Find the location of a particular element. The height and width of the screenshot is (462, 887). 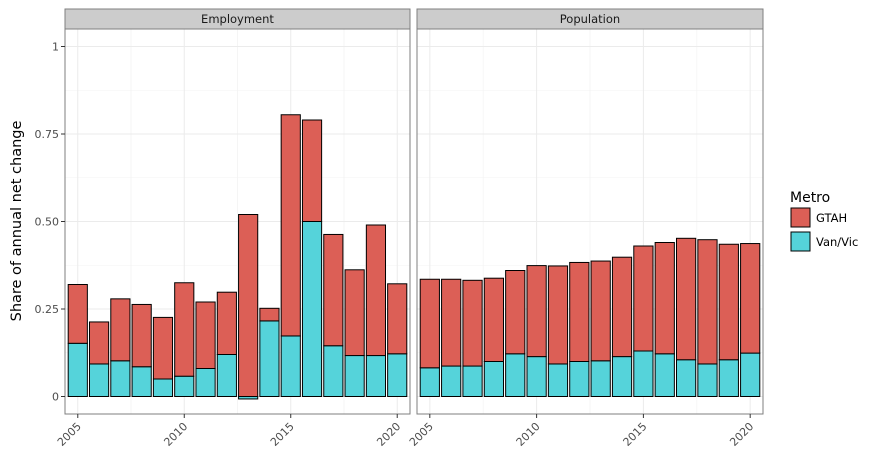

legend-label: GTAH is located at coordinates (831, 218).